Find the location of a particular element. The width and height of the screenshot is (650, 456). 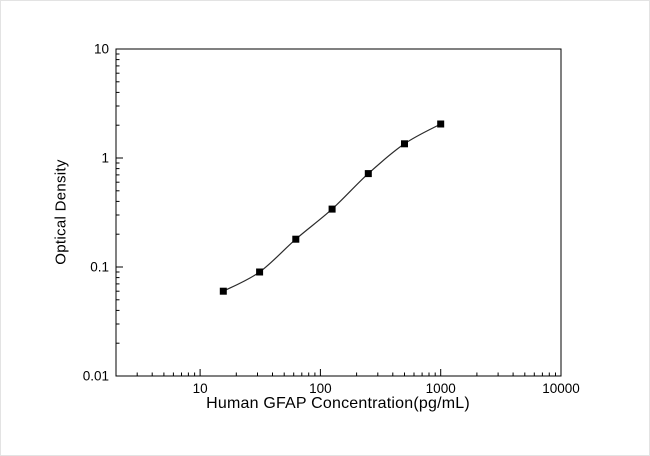

x-tick-label: 10 is located at coordinates (200, 388).